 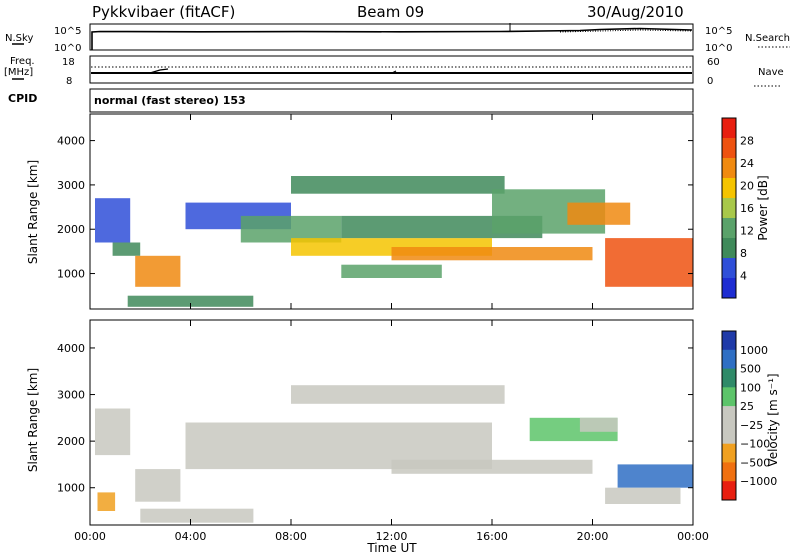 What do you see at coordinates (170, 100) in the screenshot?
I see `cpid-value: normal (fast stereo) 153` at bounding box center [170, 100].